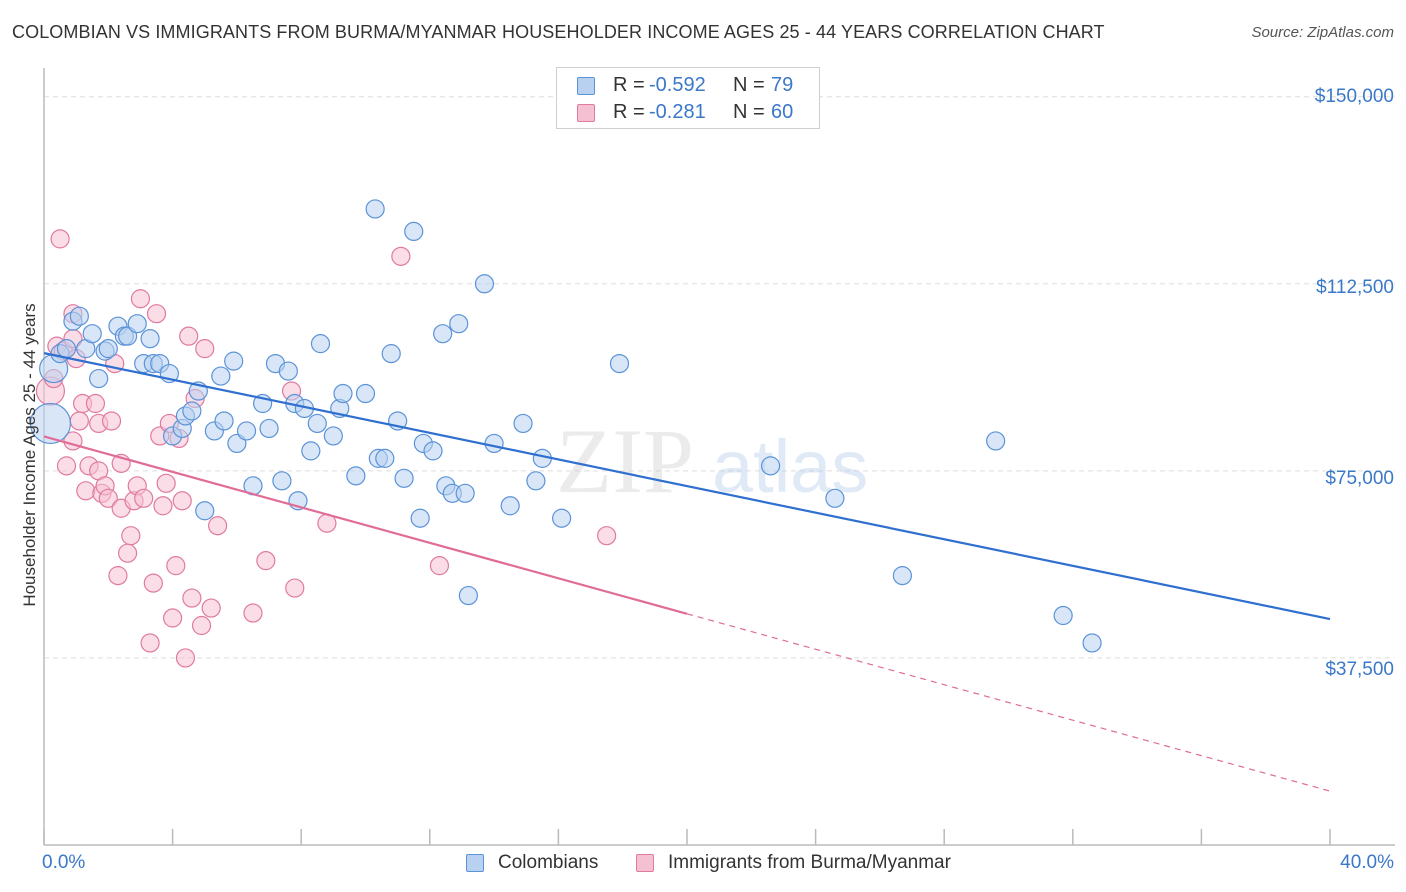  What do you see at coordinates (688, 98) in the screenshot?
I see `stats-legend: R = -0.592 N = 79 R = -0.281 N = 60` at bounding box center [688, 98].